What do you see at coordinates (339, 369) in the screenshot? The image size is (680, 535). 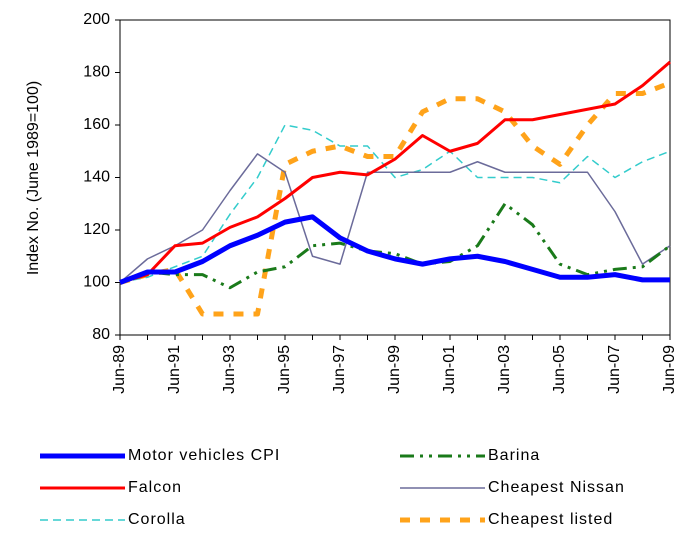 I see `x-tick-label: Jun-97` at bounding box center [339, 369].